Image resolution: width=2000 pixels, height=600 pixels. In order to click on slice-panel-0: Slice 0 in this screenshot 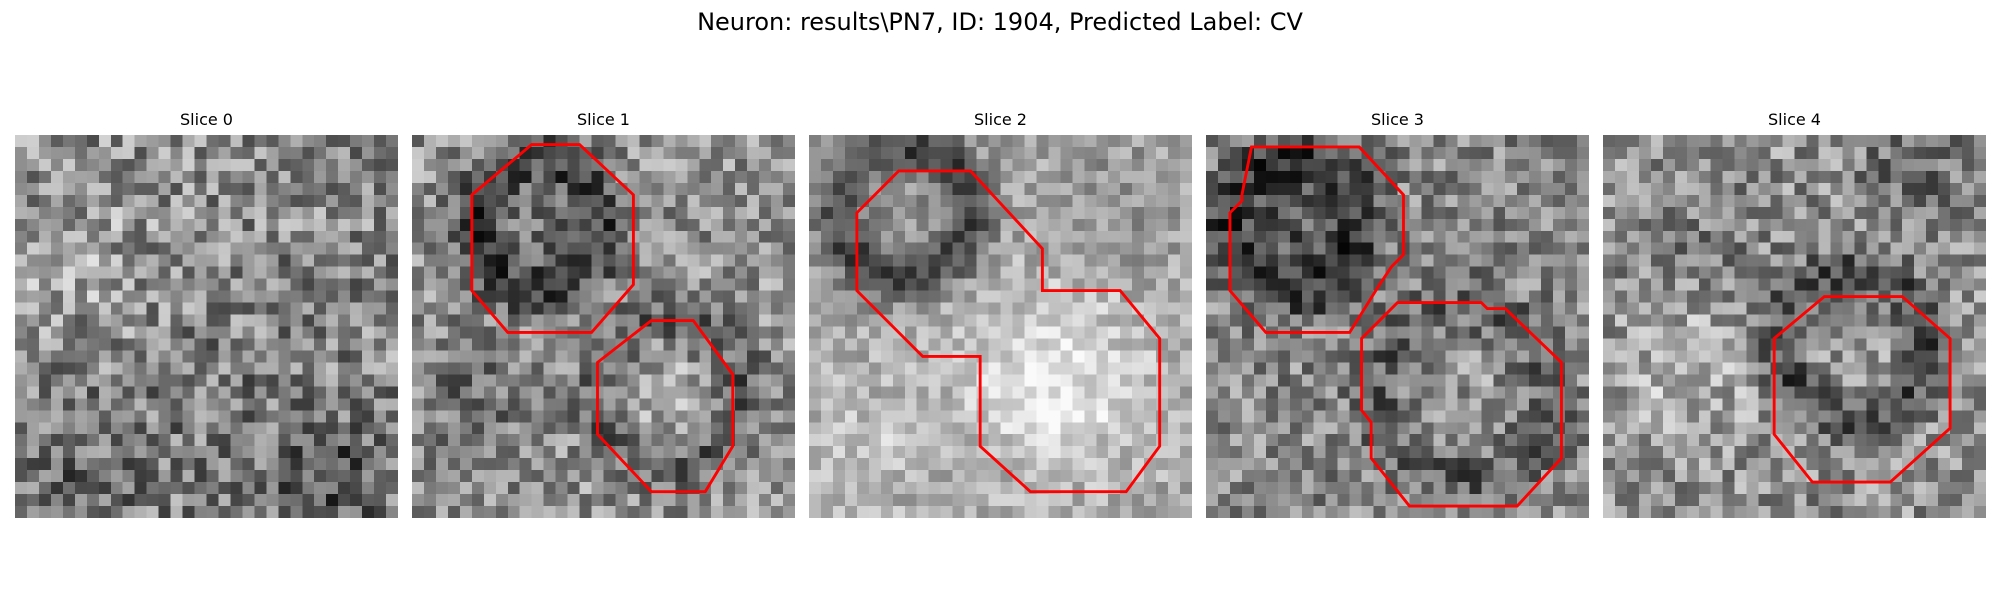, I will do `click(206, 318)`.